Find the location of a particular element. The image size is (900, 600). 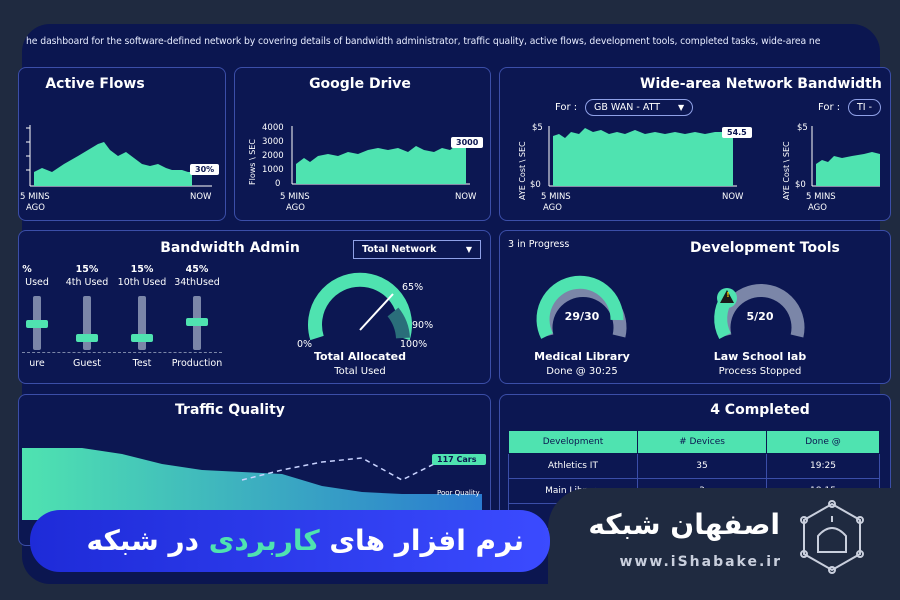

traffic-quality-chart is located at coordinates (252, 484).